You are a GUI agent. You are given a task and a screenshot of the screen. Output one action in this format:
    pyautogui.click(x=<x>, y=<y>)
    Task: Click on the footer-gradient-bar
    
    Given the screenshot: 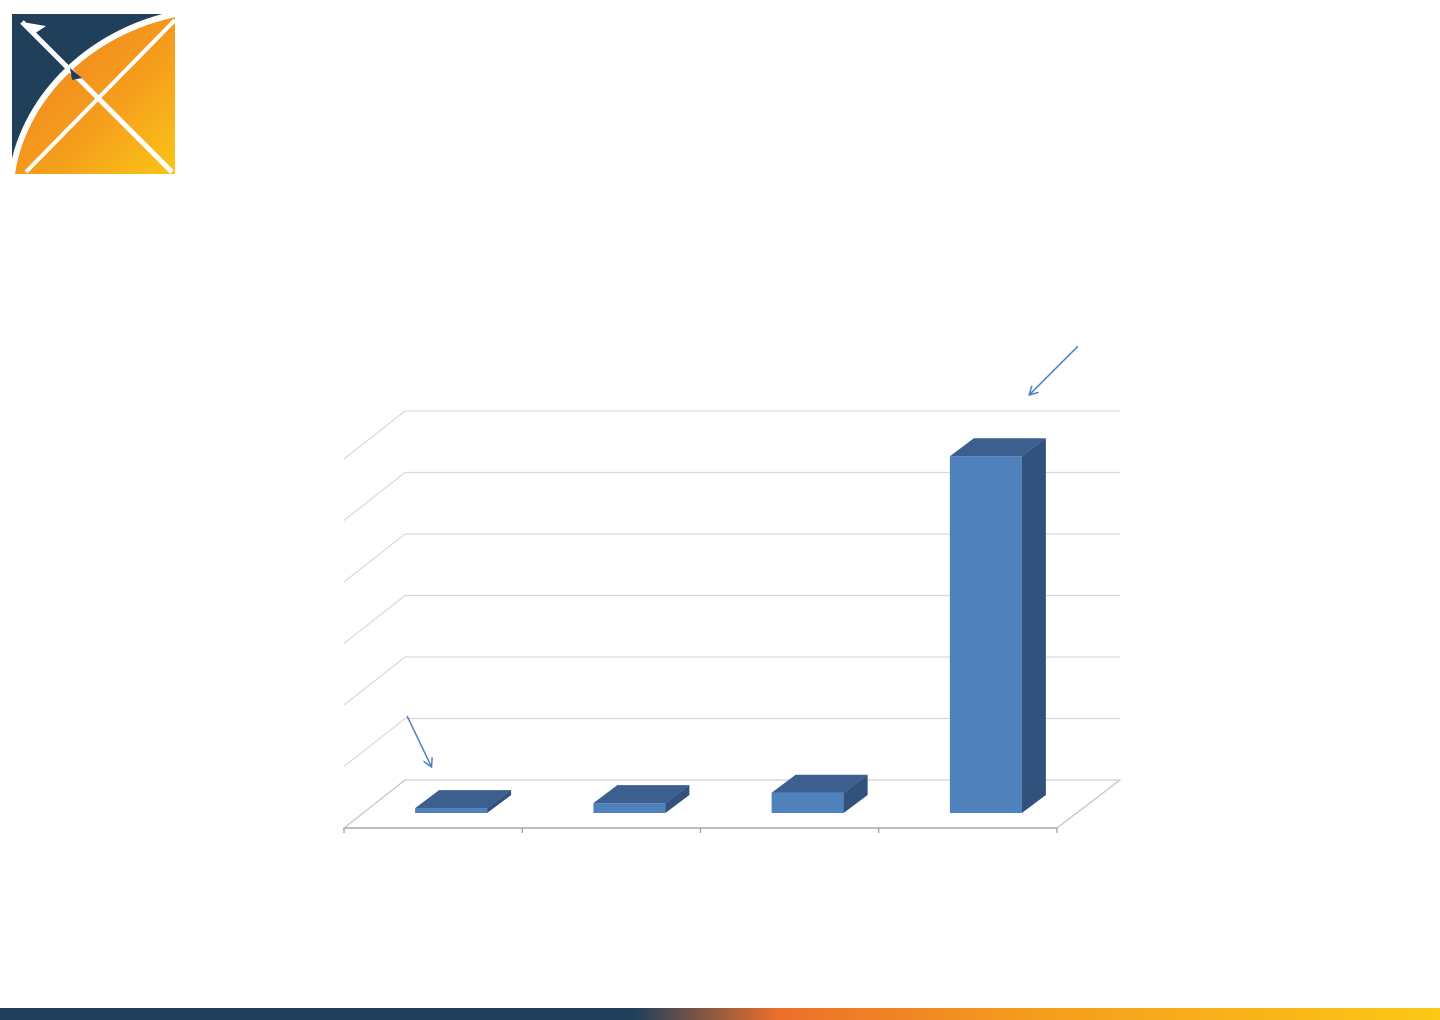 What is the action you would take?
    pyautogui.click(x=720, y=1014)
    